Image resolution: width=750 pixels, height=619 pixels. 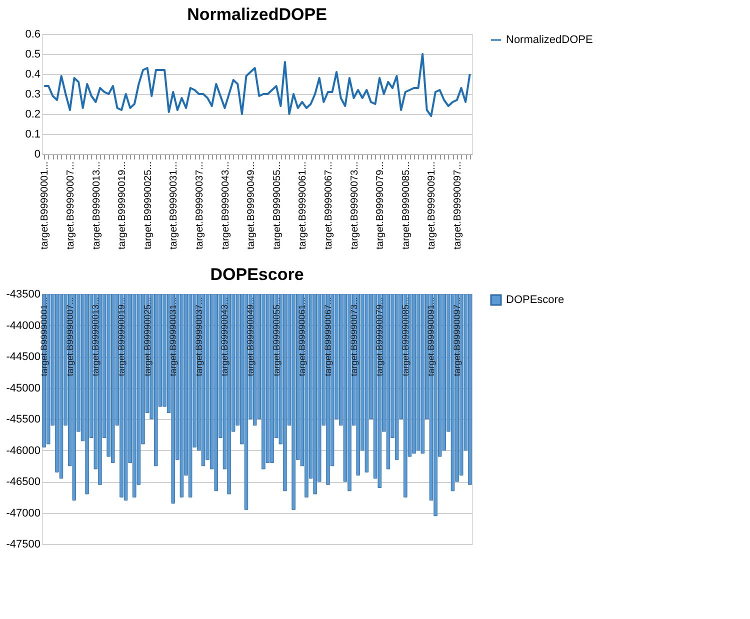 What do you see at coordinates (23, 513) in the screenshot?
I see `y-tick-label: -47000` at bounding box center [23, 513].